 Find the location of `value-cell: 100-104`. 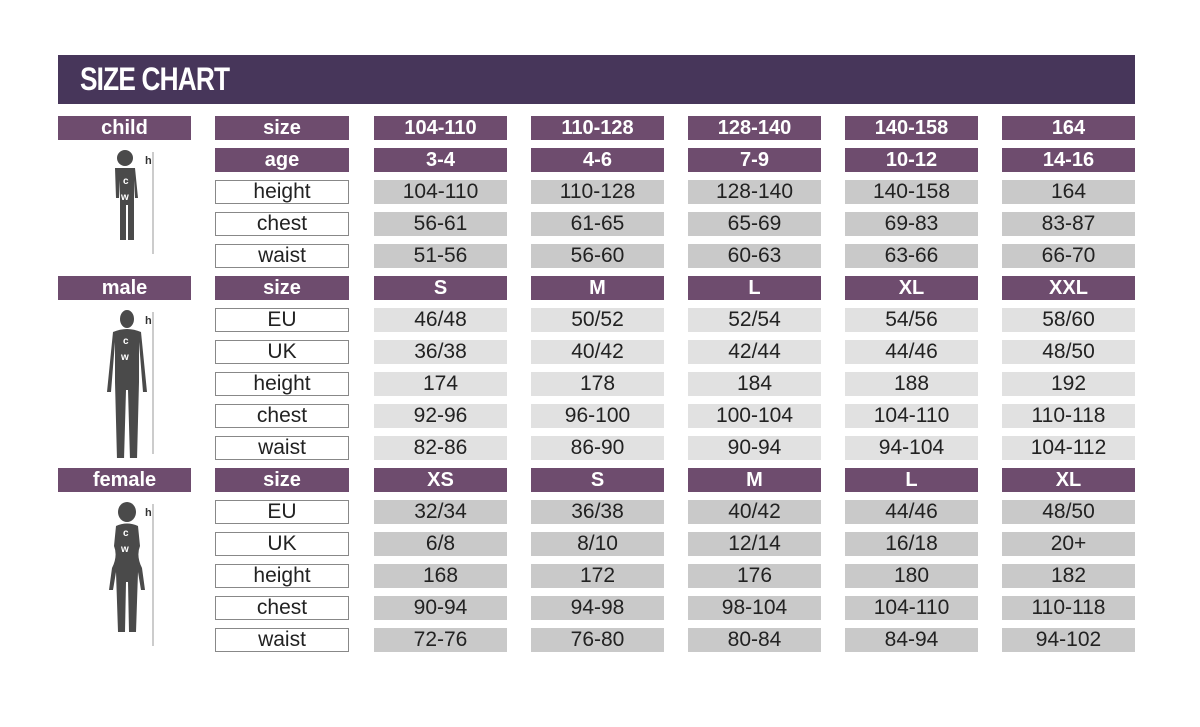

value-cell: 100-104 is located at coordinates (754, 416).